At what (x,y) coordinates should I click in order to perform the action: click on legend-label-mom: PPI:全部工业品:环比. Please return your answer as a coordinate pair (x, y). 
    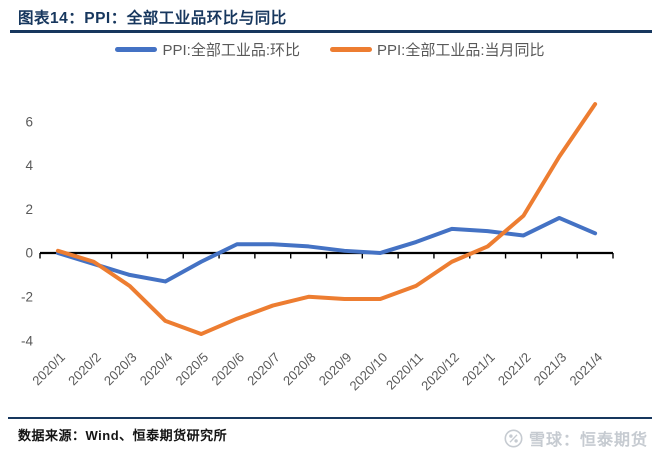
    Looking at the image, I should click on (231, 50).